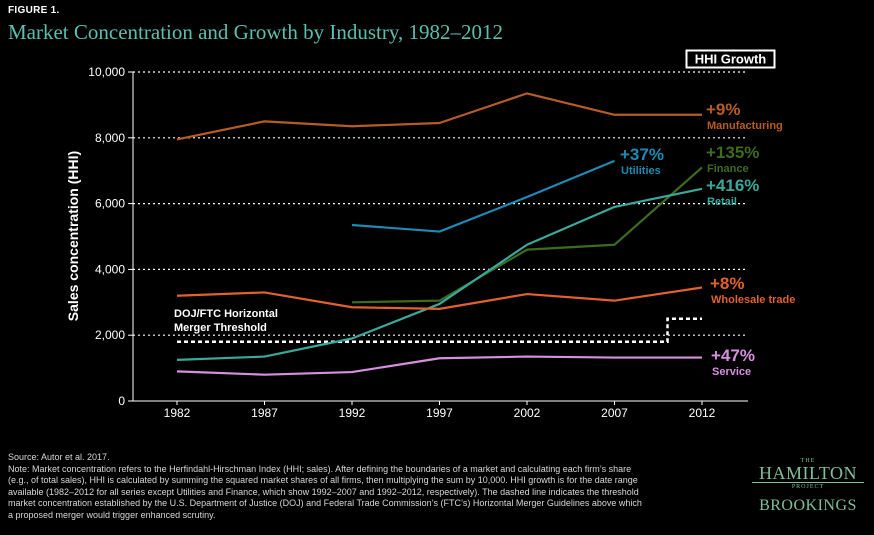 The image size is (874, 535). What do you see at coordinates (527, 235) in the screenshot?
I see `series-line-finance` at bounding box center [527, 235].